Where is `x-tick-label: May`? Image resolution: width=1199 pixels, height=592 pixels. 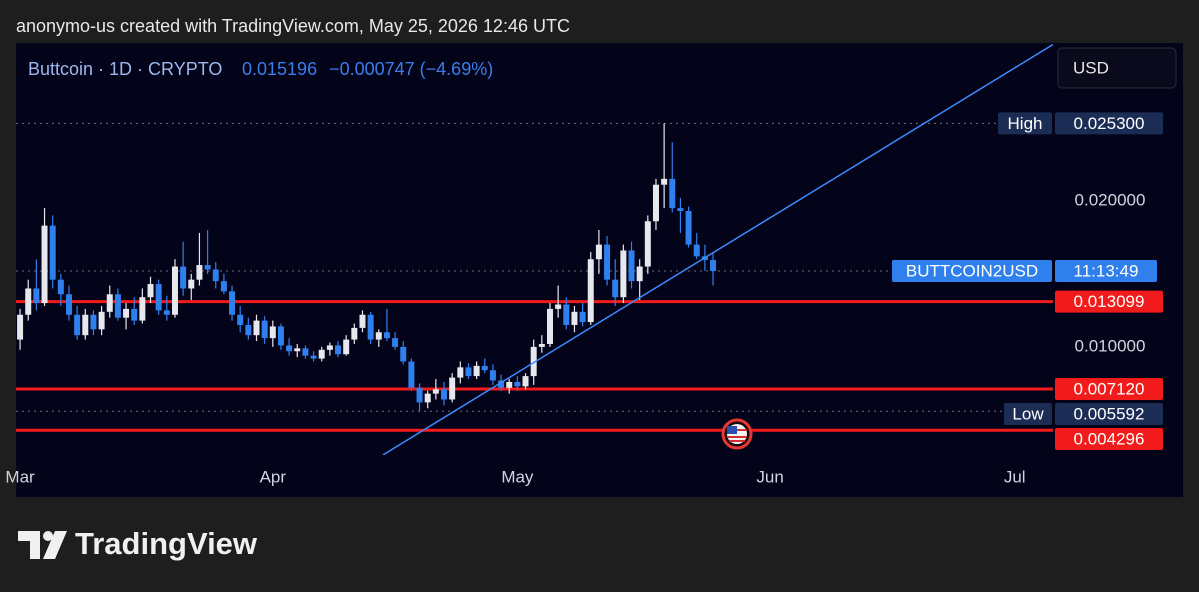 x-tick-label: May is located at coordinates (517, 476).